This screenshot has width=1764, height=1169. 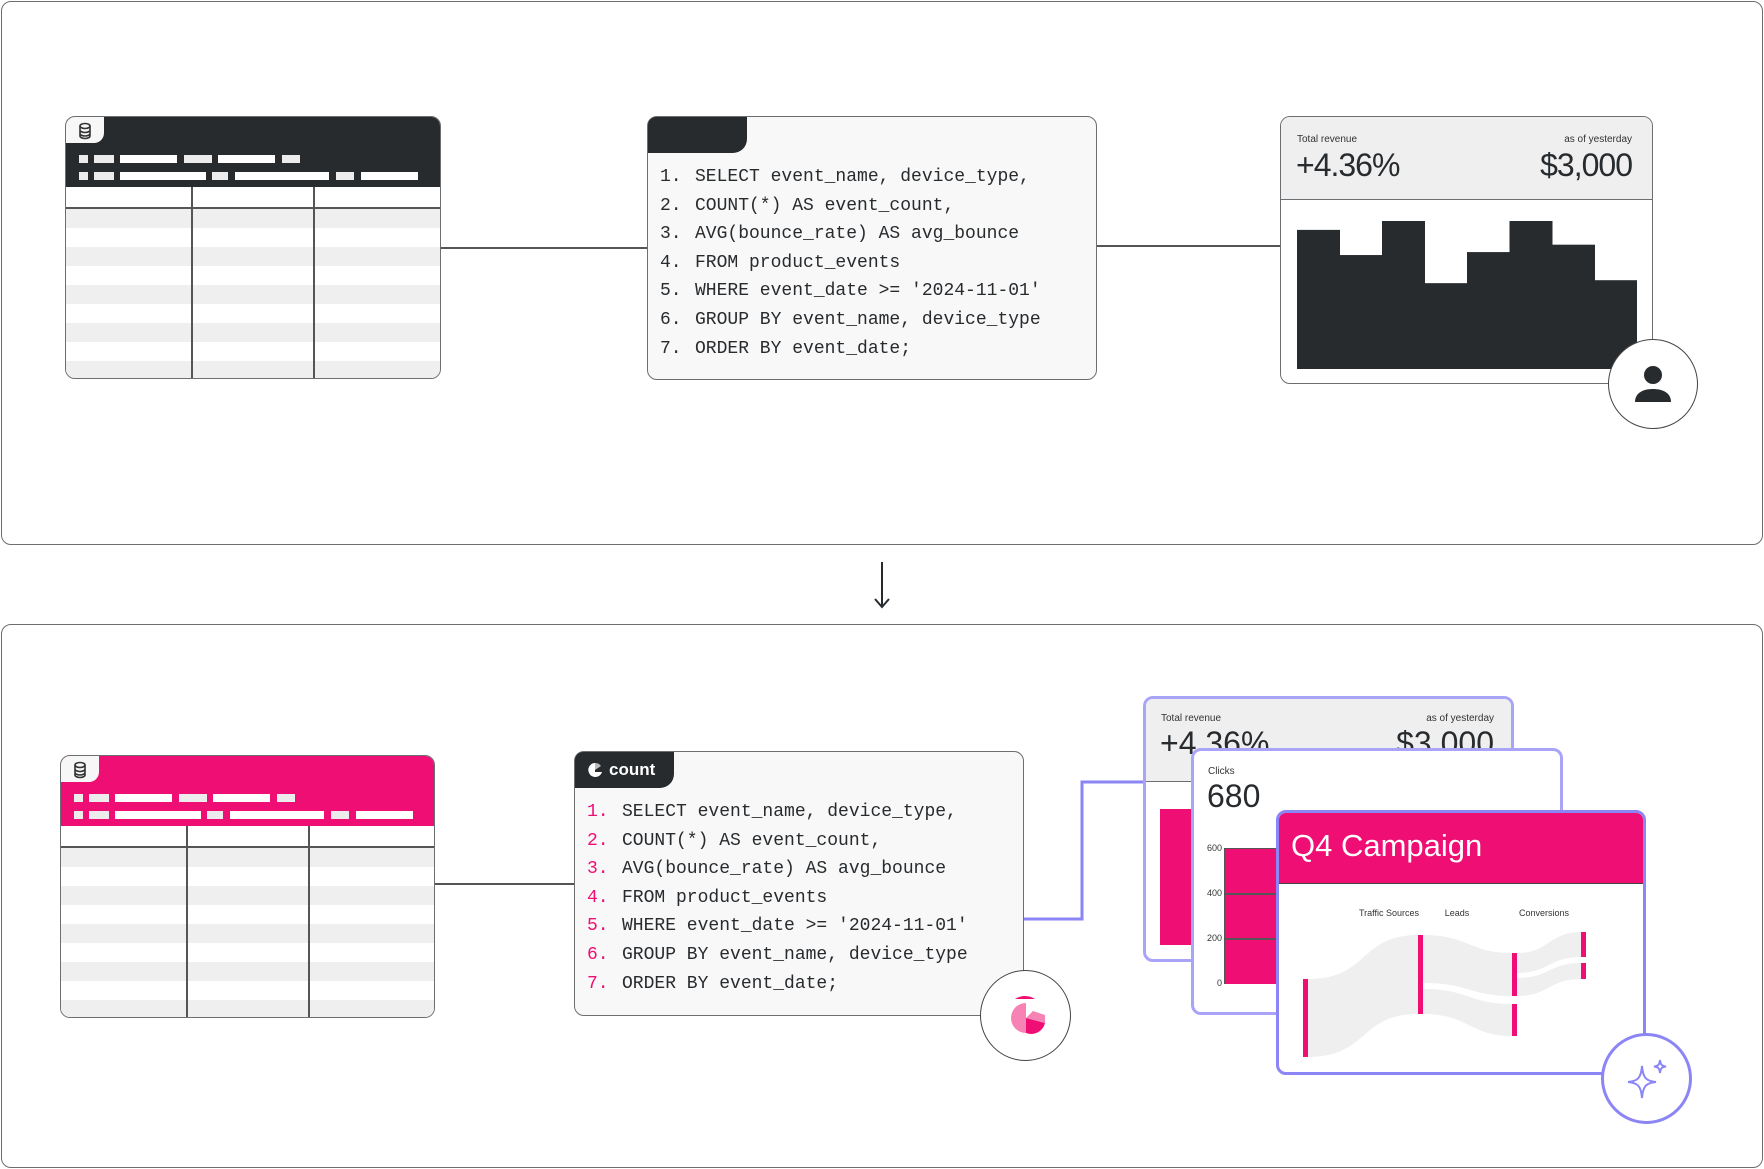 What do you see at coordinates (1214, 848) in the screenshot?
I see `y-tick: 600` at bounding box center [1214, 848].